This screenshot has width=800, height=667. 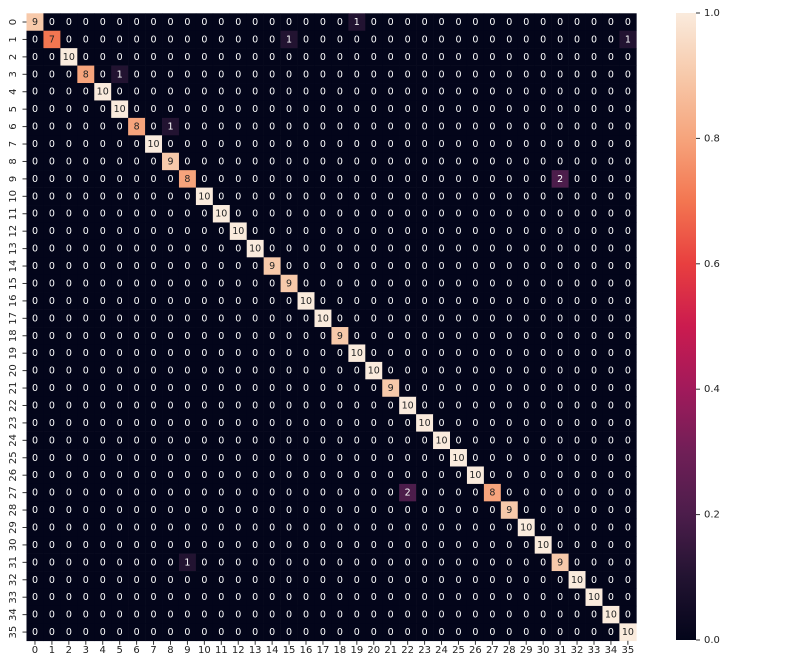 What do you see at coordinates (13, 266) in the screenshot?
I see `y-tick-label: 14` at bounding box center [13, 266].